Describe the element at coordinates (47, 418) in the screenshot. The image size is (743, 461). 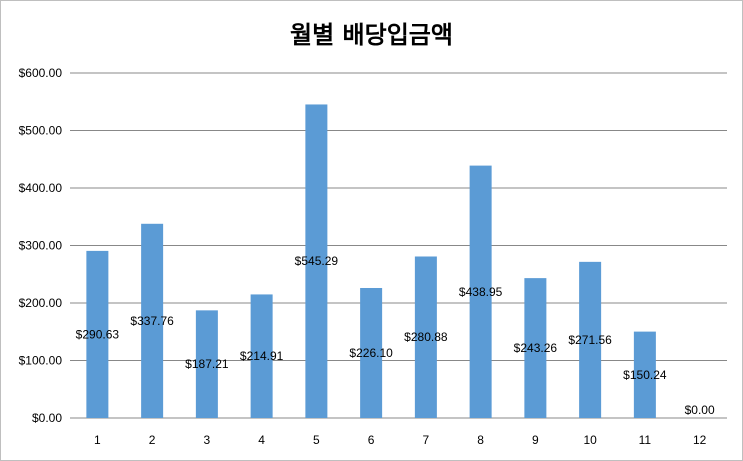
I see `y-tick-label: $0.00` at that location.